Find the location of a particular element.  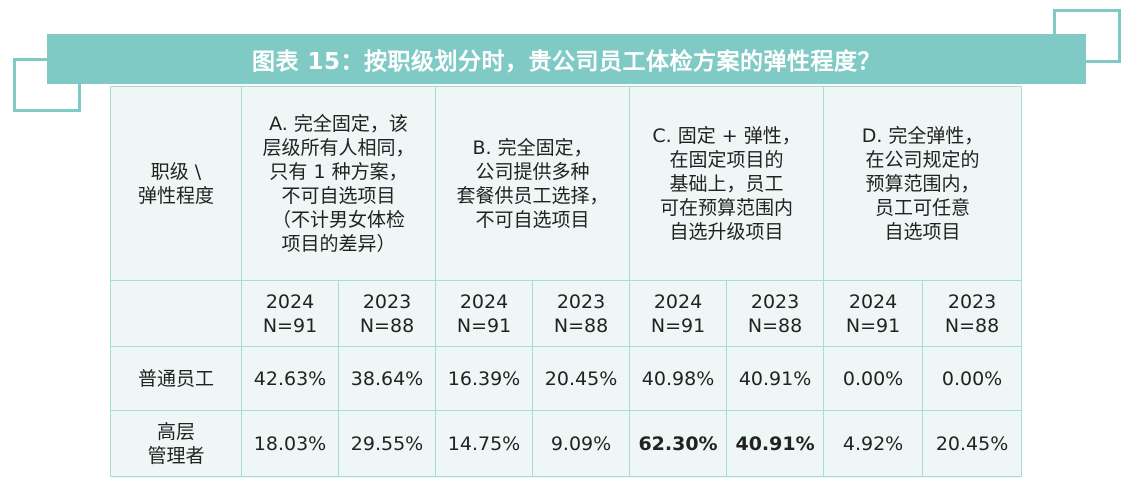

table-cell: 38.64% is located at coordinates (387, 378).